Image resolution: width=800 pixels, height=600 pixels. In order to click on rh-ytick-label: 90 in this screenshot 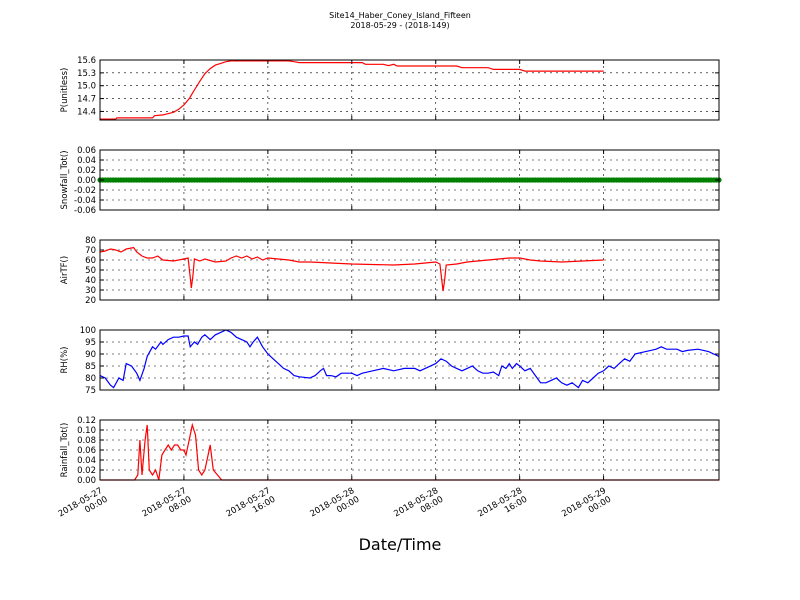, I will do `click(90, 355)`.